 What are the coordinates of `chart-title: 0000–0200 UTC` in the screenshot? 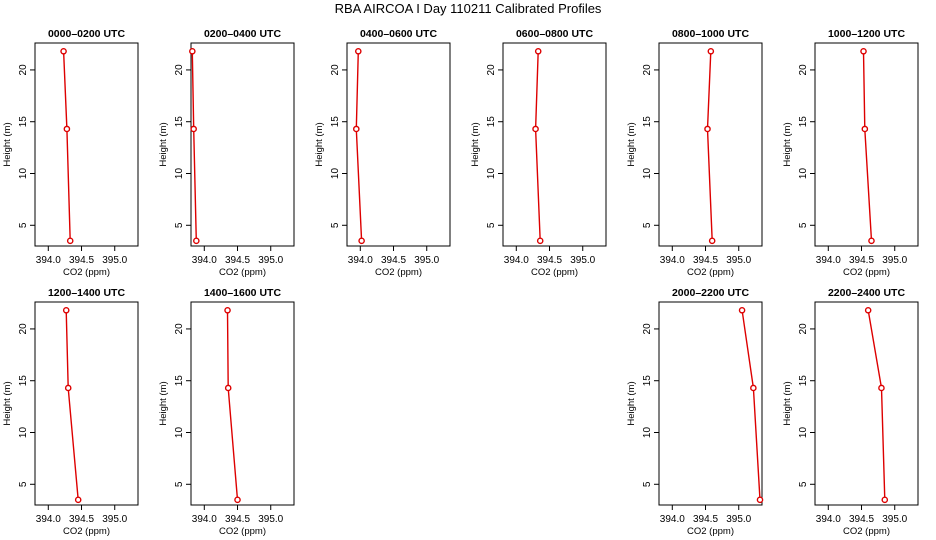 It's located at (86, 34).